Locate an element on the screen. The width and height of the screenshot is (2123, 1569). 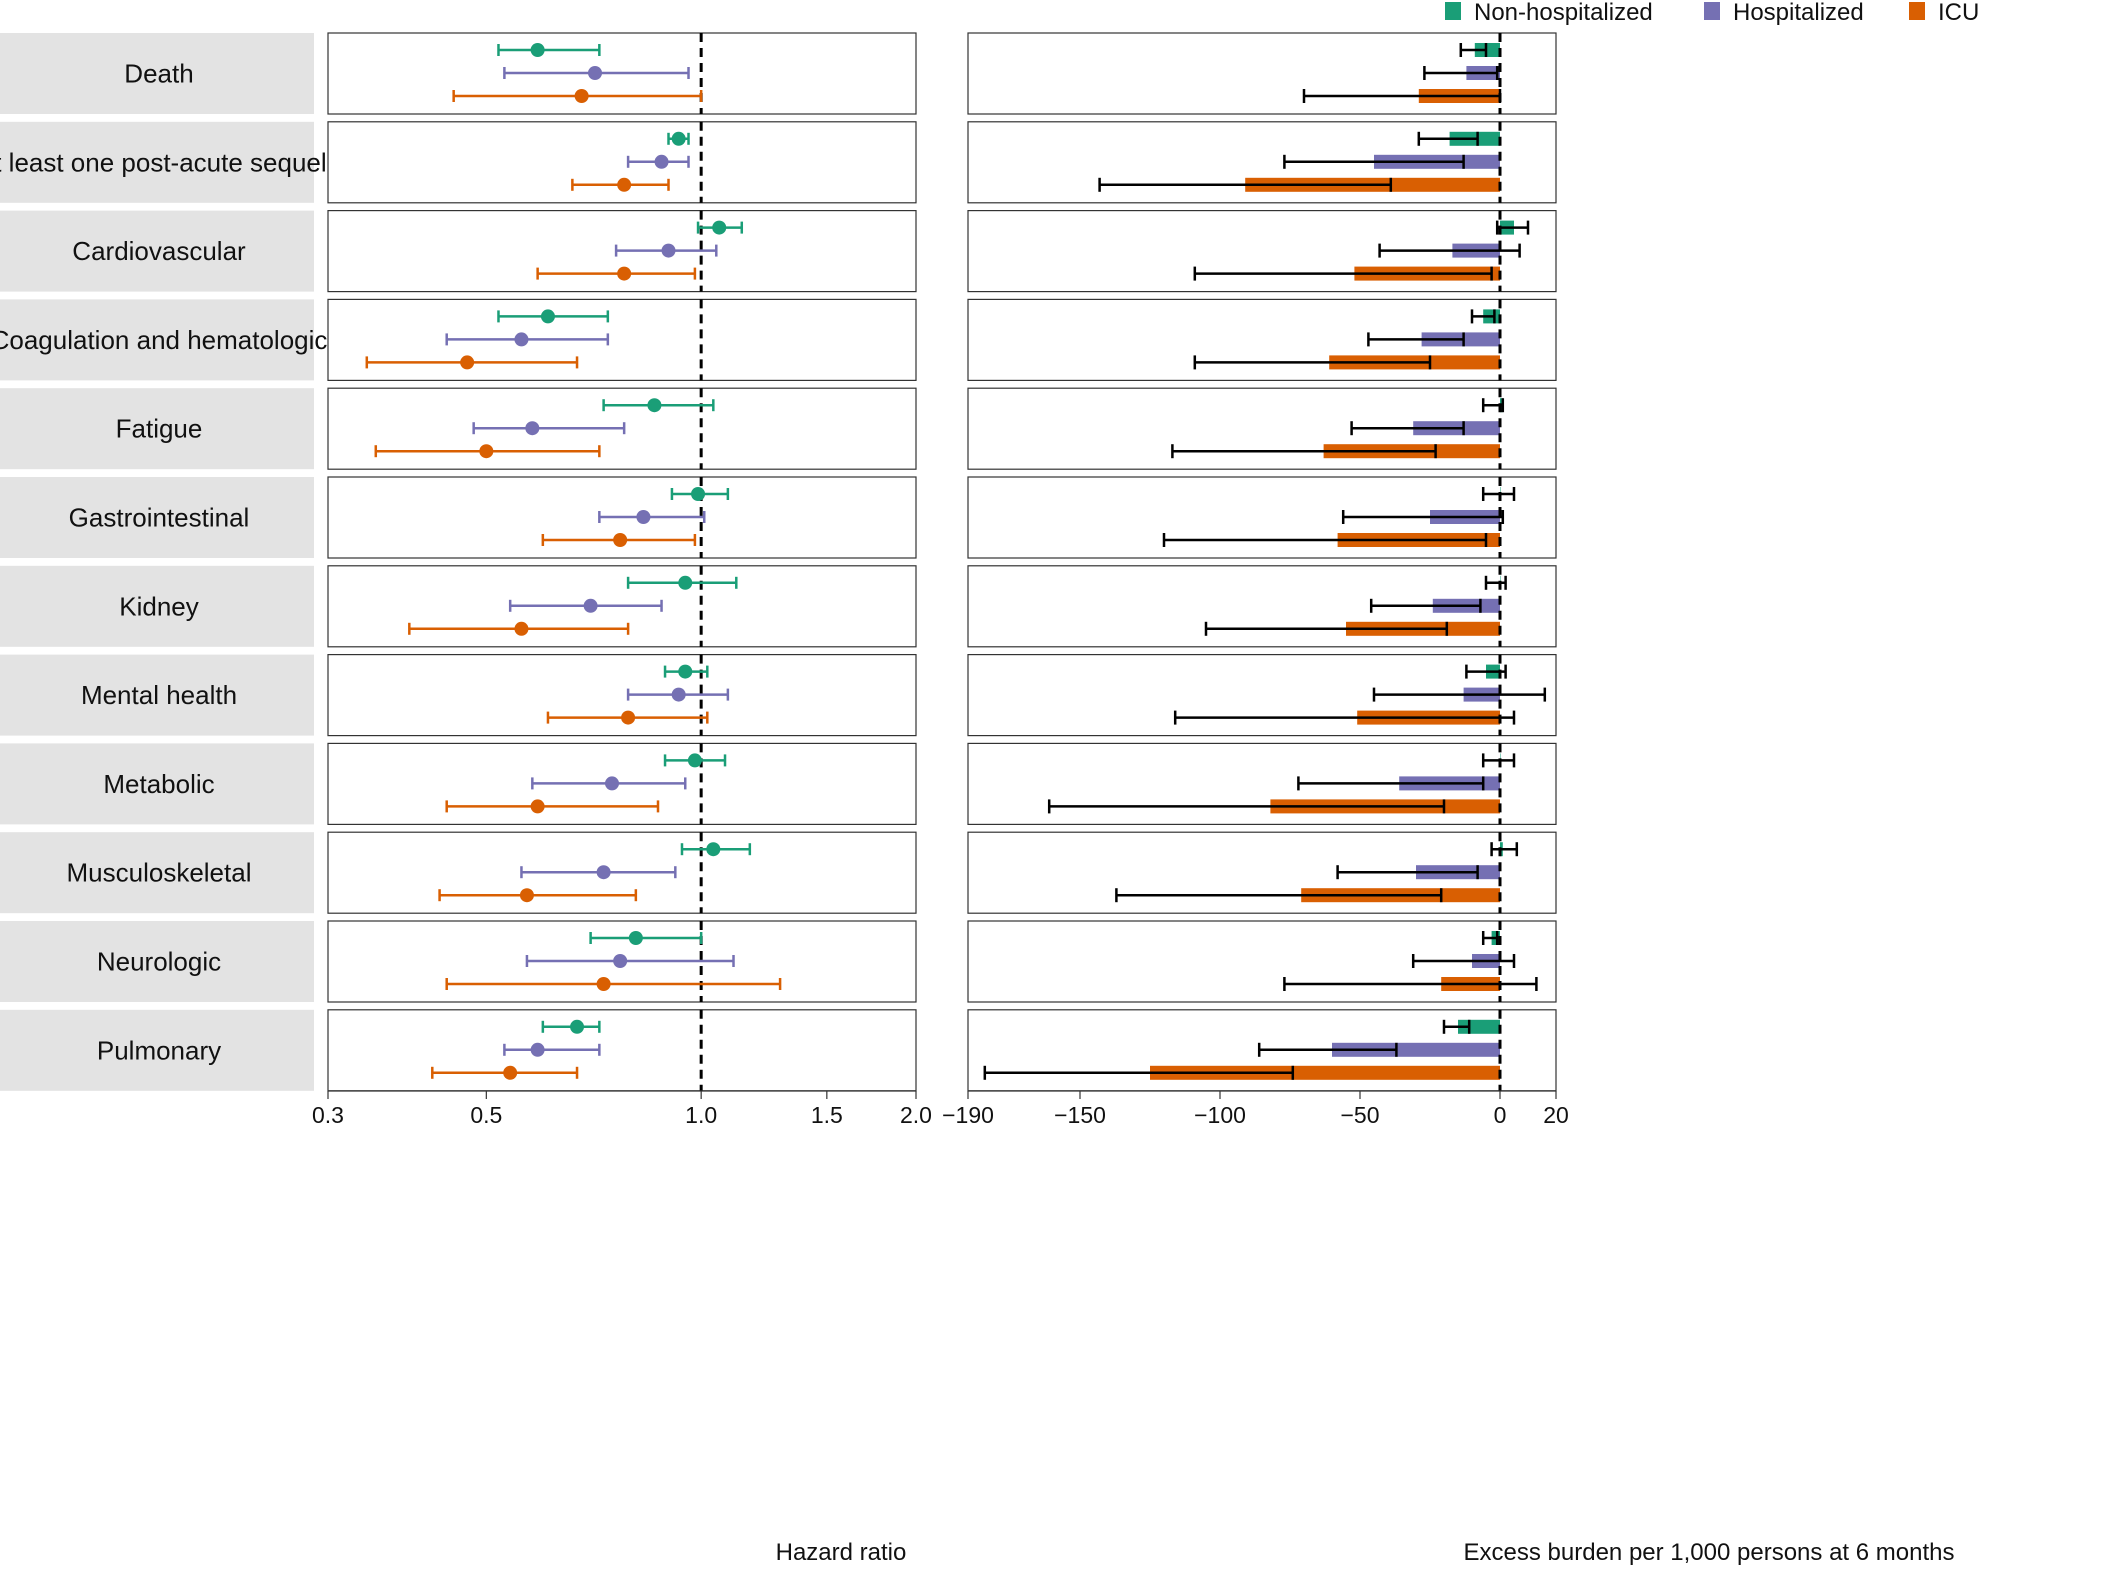
hazard-ratio-x-axis: 0.3 0.5 1.0 1.5 2.0 is located at coordinates (622, 1109).